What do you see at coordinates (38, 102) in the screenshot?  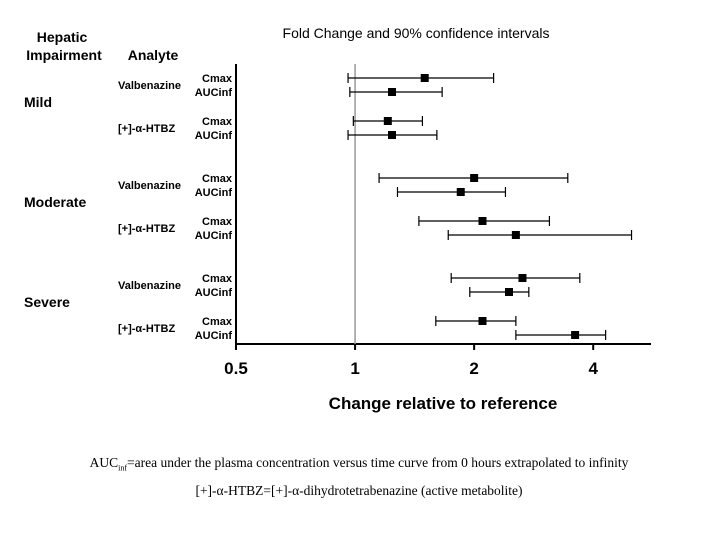 I see `group-label: Mild` at bounding box center [38, 102].